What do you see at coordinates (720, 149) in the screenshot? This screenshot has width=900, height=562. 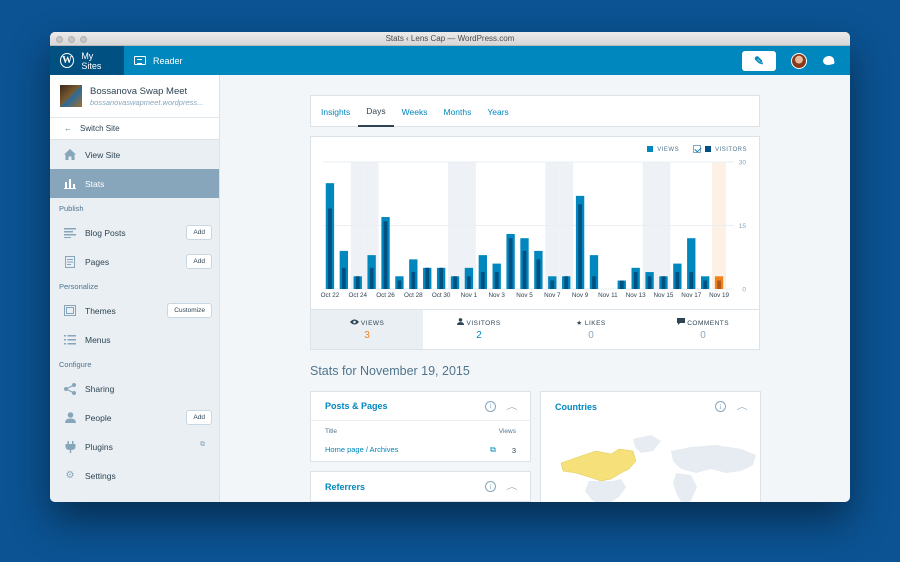 I see `legend-visitors: VISITORS` at bounding box center [720, 149].